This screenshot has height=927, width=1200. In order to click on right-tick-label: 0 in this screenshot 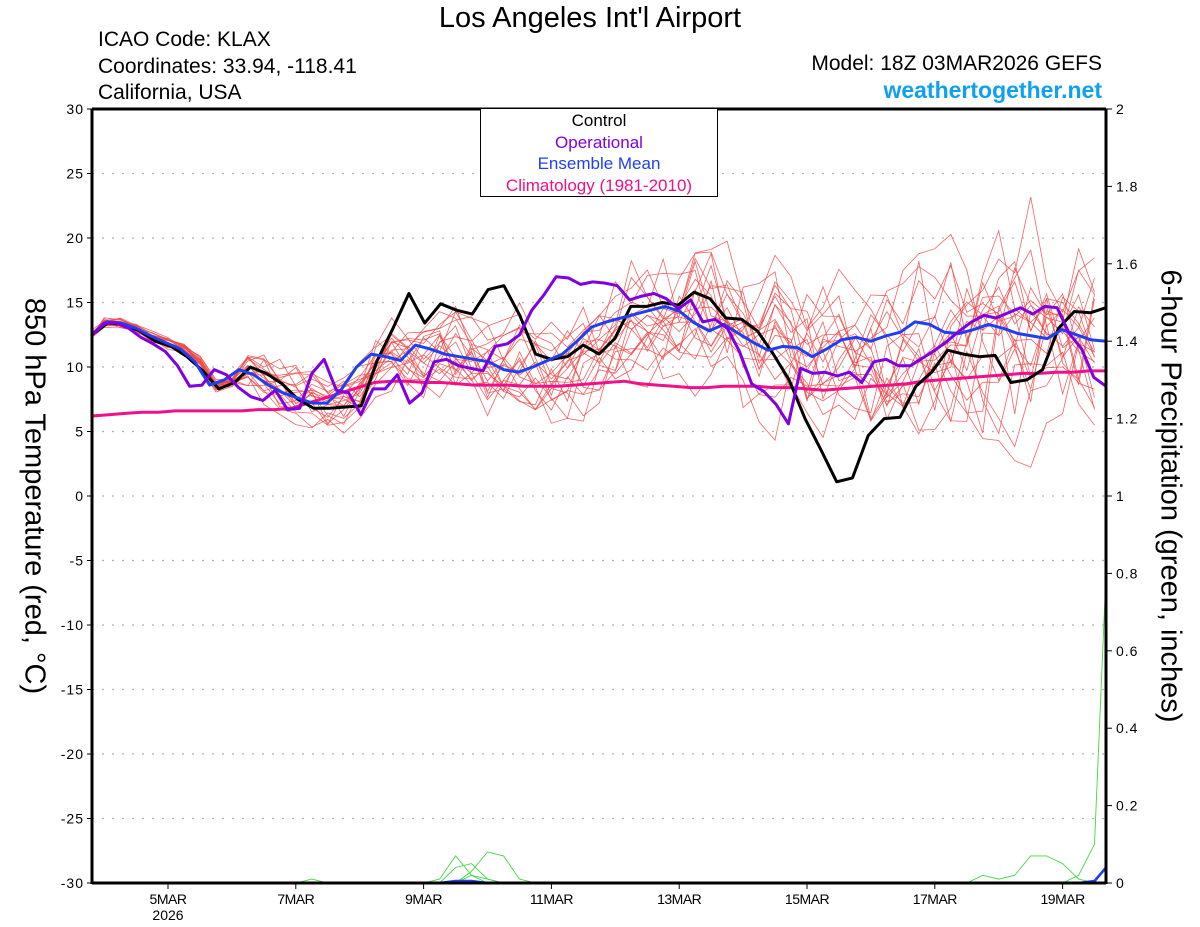, I will do `click(1120, 883)`.